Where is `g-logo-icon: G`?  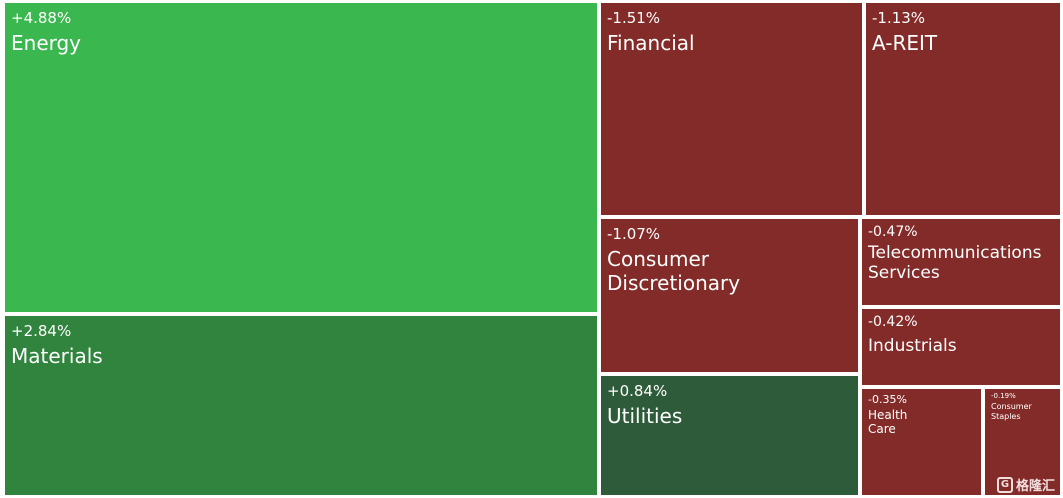
g-logo-icon: G is located at coordinates (1004, 484).